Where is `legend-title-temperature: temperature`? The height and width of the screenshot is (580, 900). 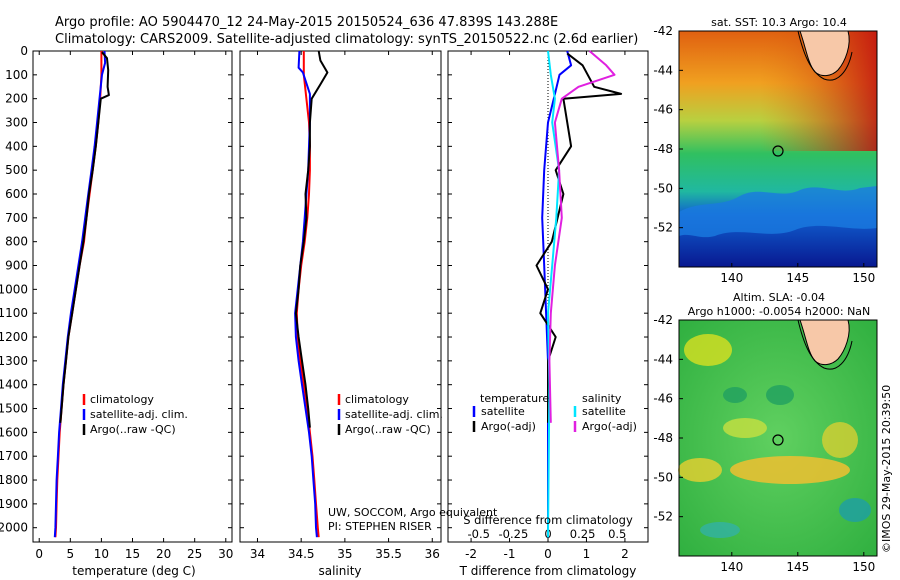
legend-title-temperature: temperature is located at coordinates (514, 398).